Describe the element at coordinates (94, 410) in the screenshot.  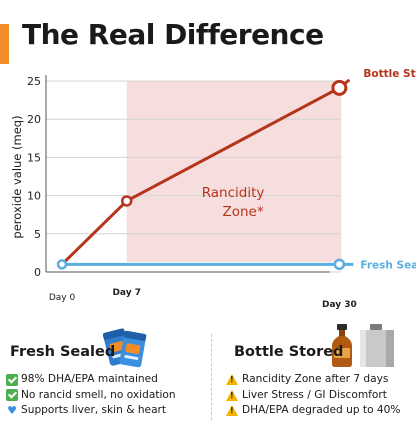
I see `list-item-text: Supports liver, skin & heart` at that location.